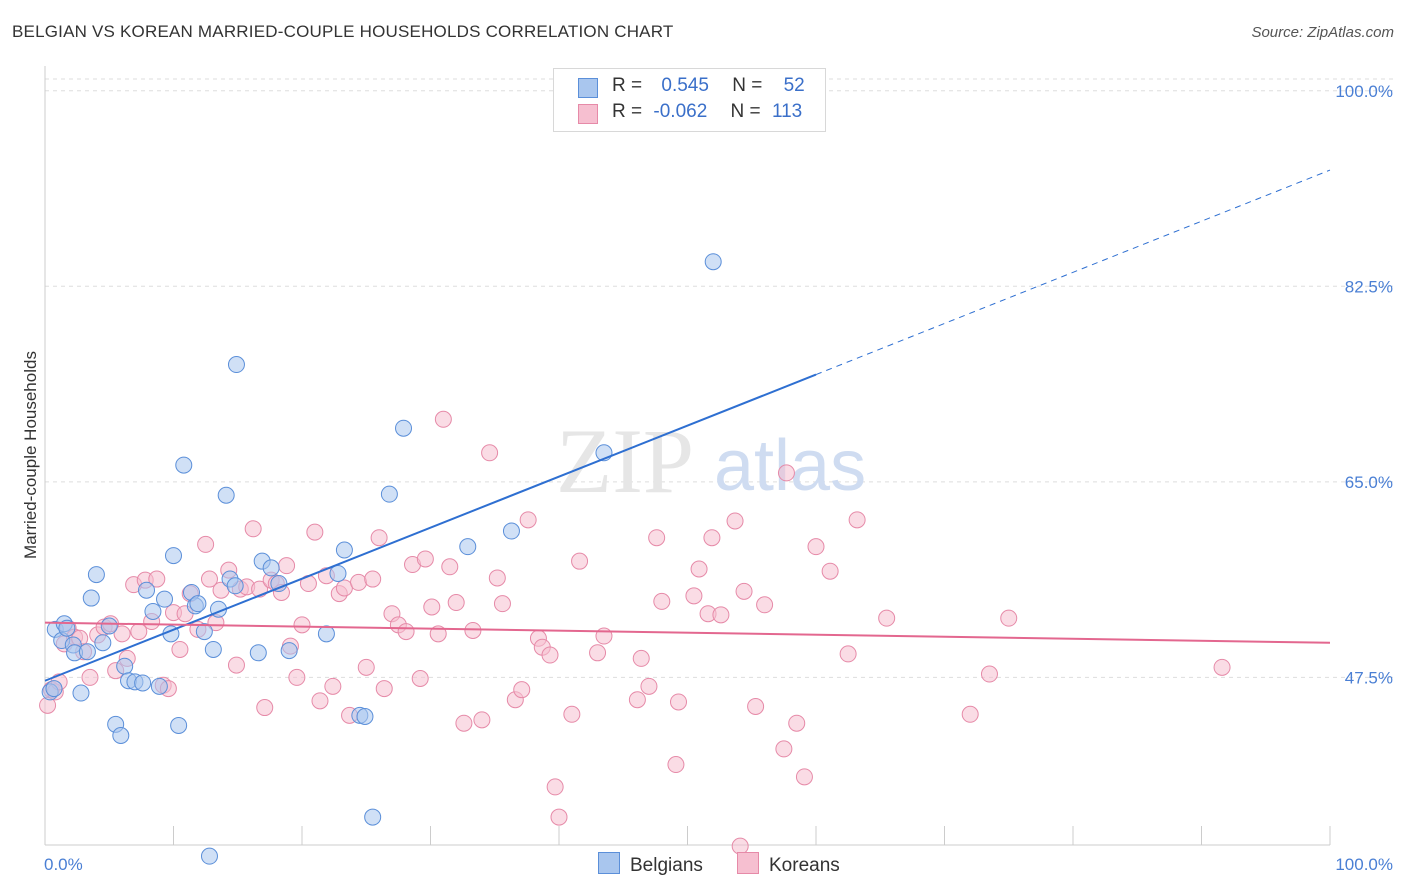 The height and width of the screenshot is (892, 1406). What do you see at coordinates (794, 85) in the screenshot?
I see `legend-n-value: 52` at bounding box center [794, 85].